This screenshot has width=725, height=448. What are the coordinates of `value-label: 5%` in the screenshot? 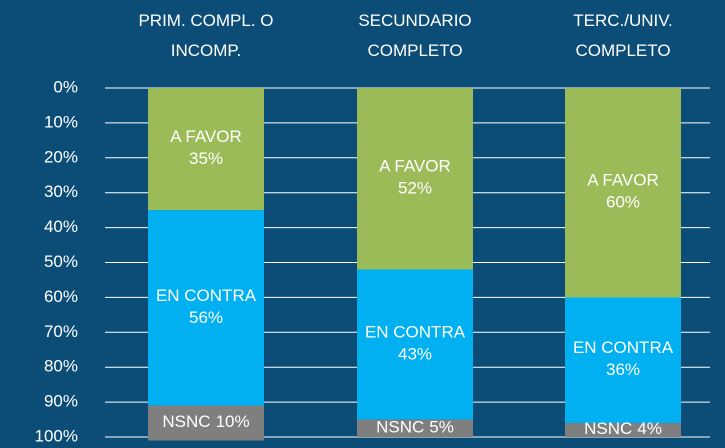 It's located at (441, 427).